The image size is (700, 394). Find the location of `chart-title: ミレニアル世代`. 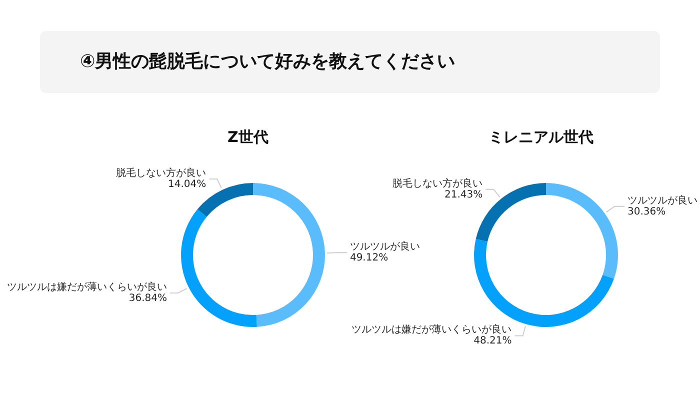

chart-title: ミレニアル世代 is located at coordinates (541, 137).